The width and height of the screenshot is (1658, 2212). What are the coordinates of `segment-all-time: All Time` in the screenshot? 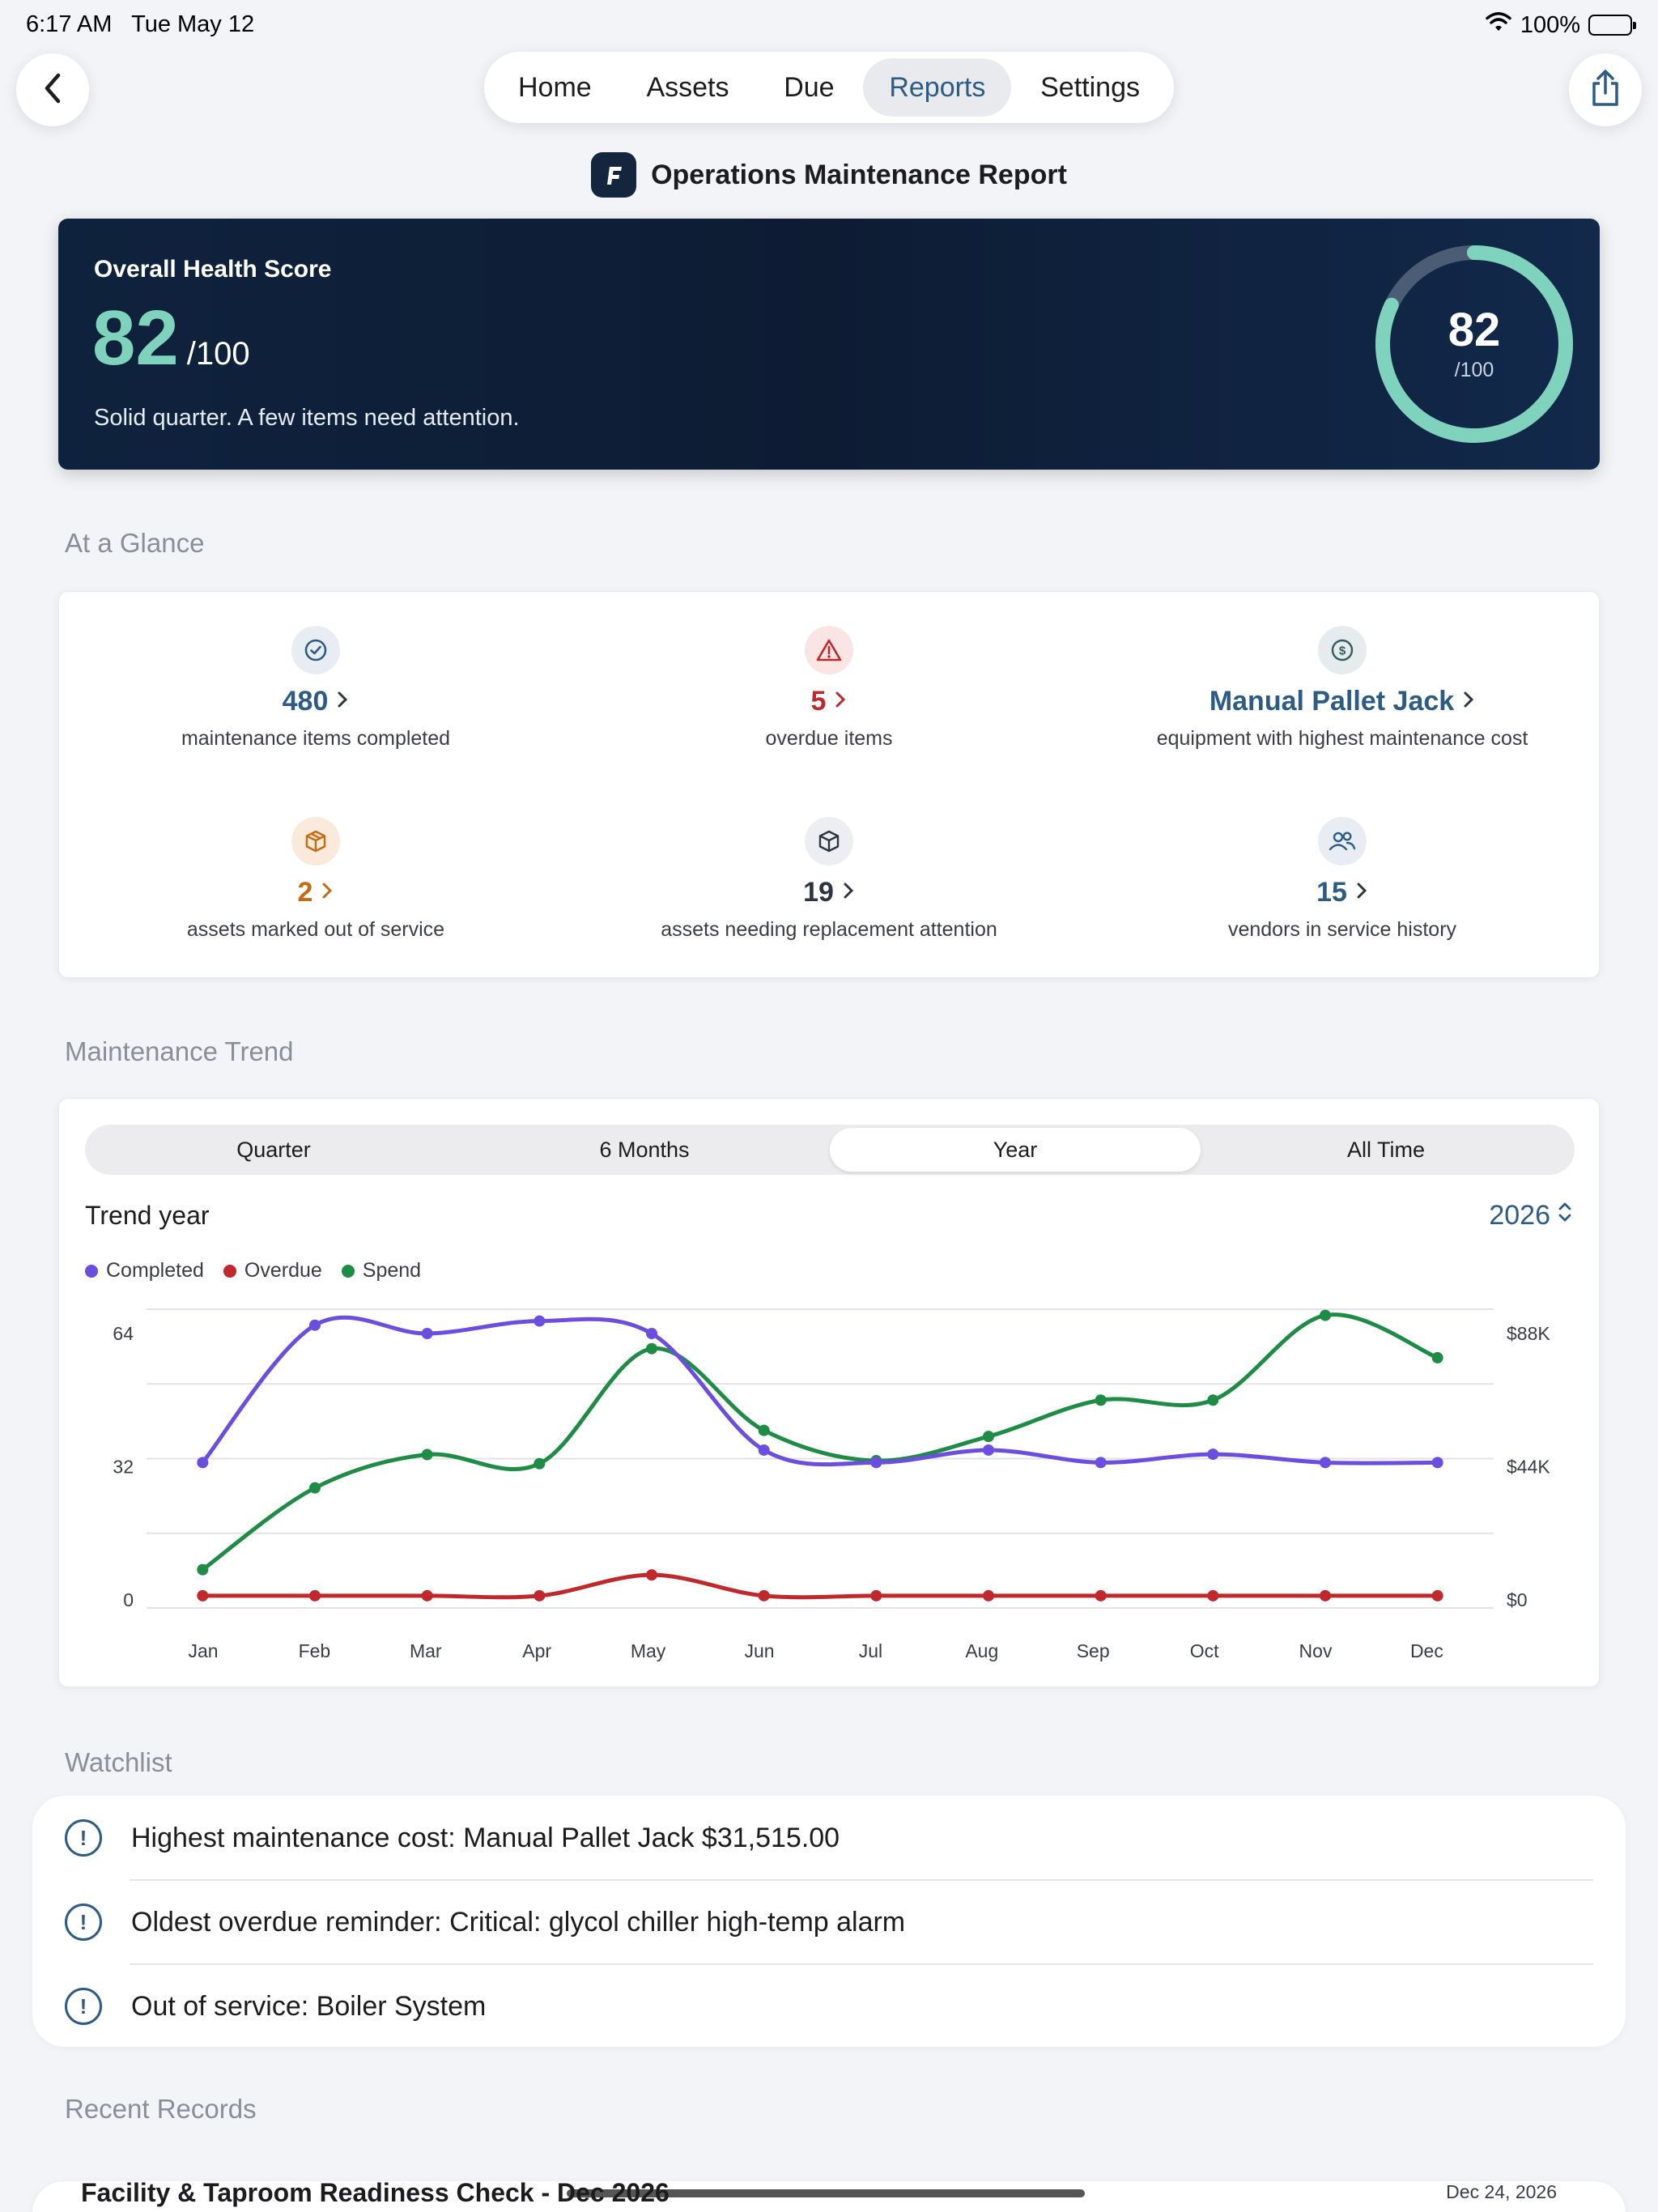 It's located at (1386, 1149).